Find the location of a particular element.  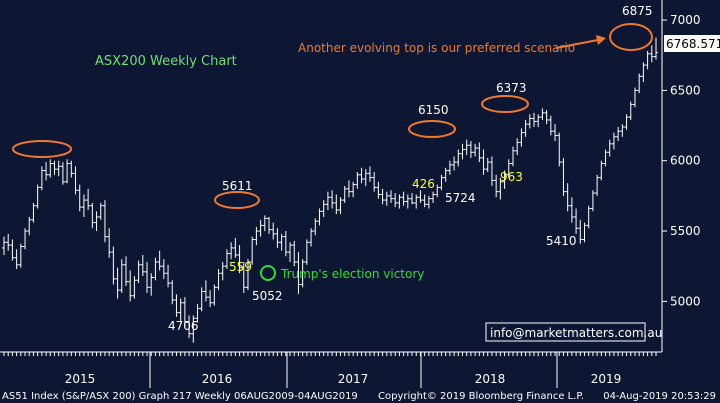

trough-label-2018a: 5724 is located at coordinates (460, 198).